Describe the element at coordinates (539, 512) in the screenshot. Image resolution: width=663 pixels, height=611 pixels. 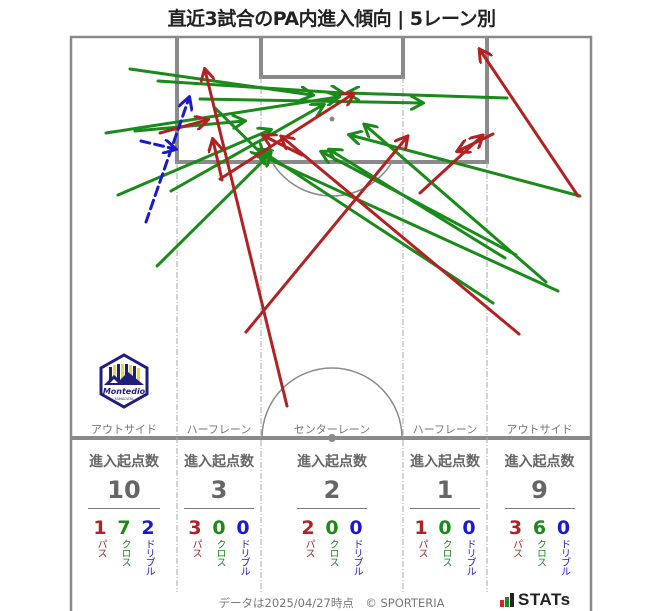
I see `lane-stats-right-outside: 進入起点数 9 3 パス 6 クロス 0 ドリブル` at that location.